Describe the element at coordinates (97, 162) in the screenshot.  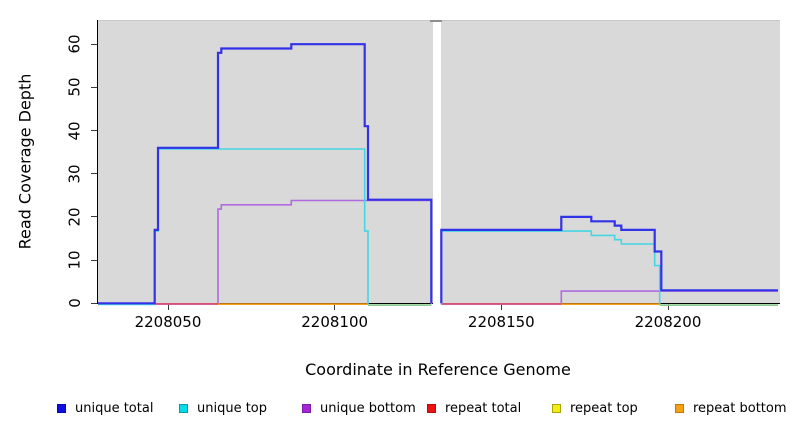
I see `y-axis-line` at that location.